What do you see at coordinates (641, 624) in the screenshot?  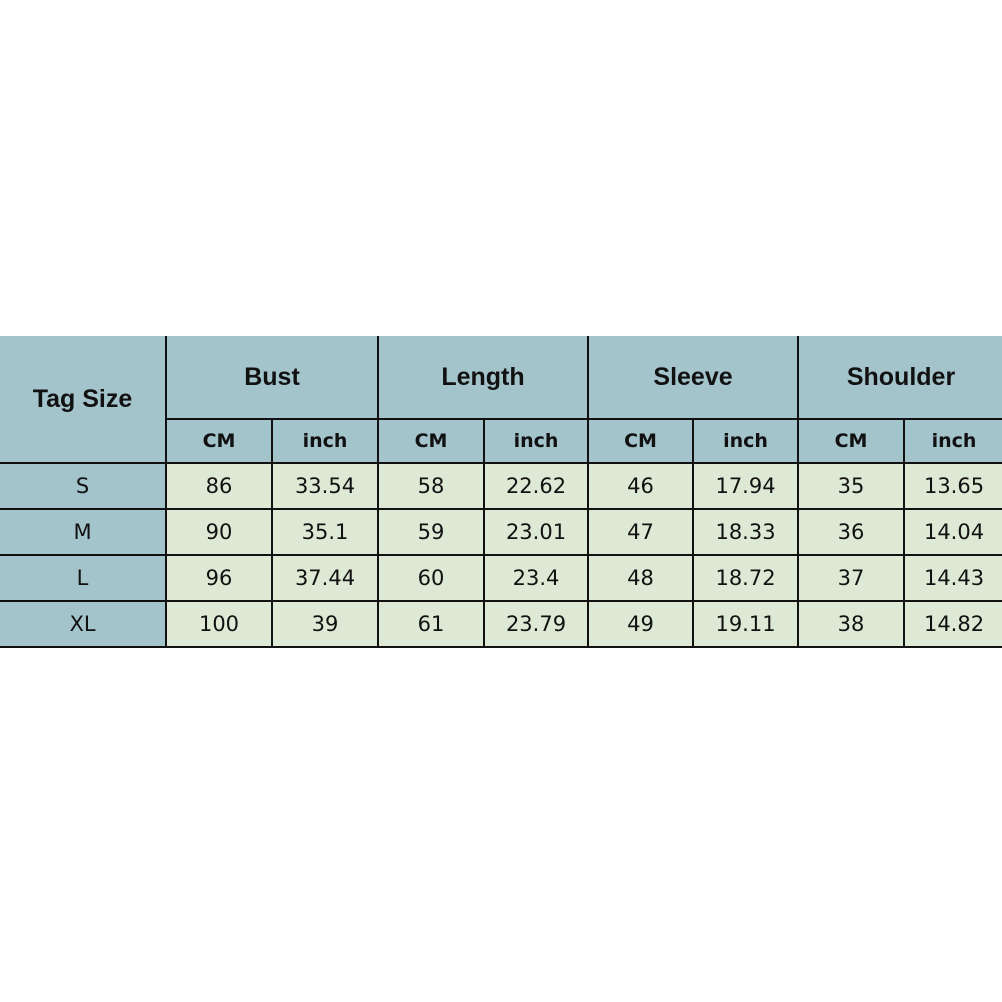 I see `value-cell: 49` at bounding box center [641, 624].